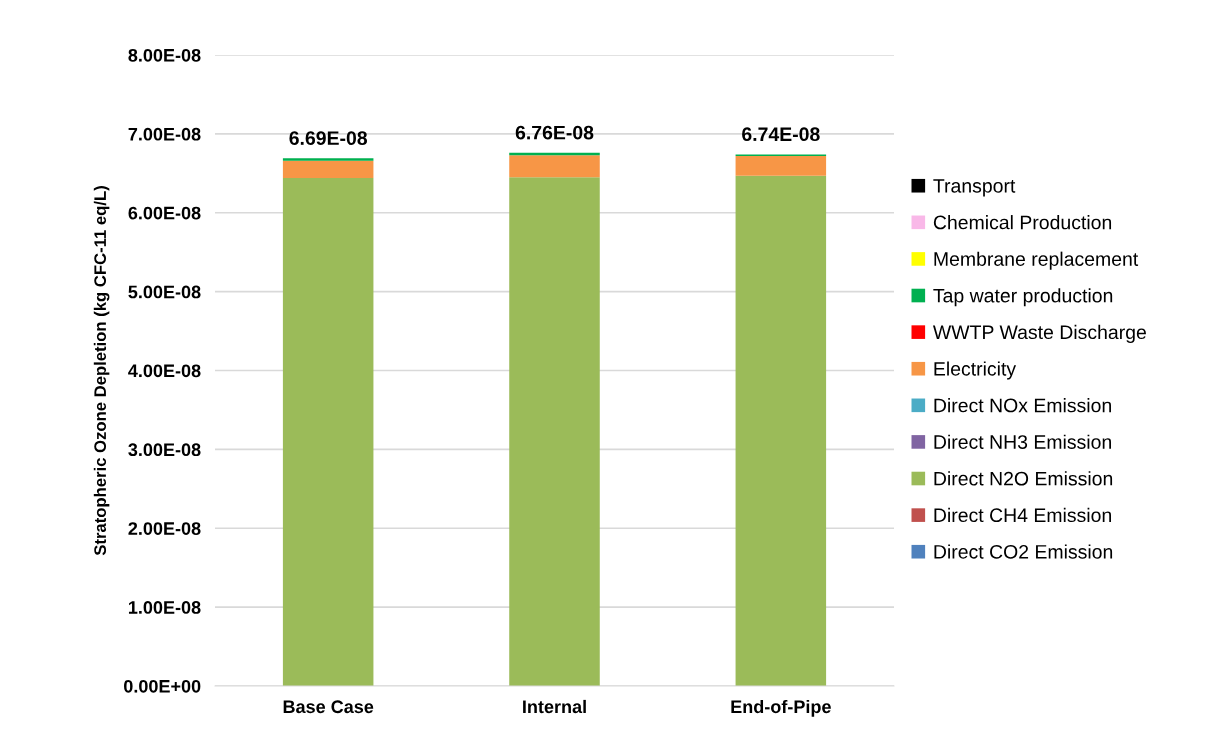  Describe the element at coordinates (1023, 478) in the screenshot. I see `legend-label: Direct N2O Emission` at that location.